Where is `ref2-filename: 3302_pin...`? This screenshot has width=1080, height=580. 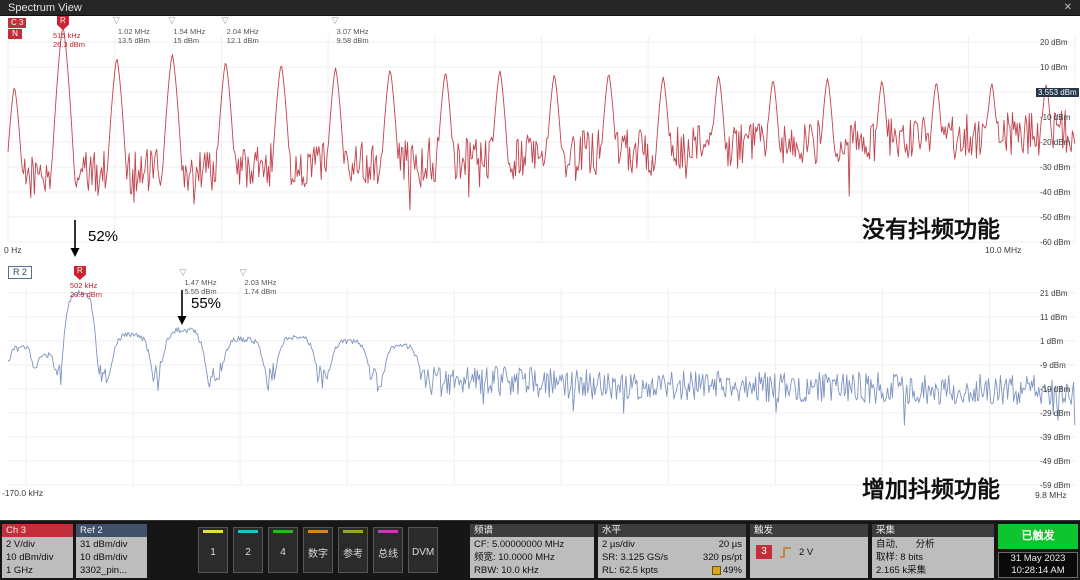 ref2-filename: 3302_pin... is located at coordinates (104, 570).